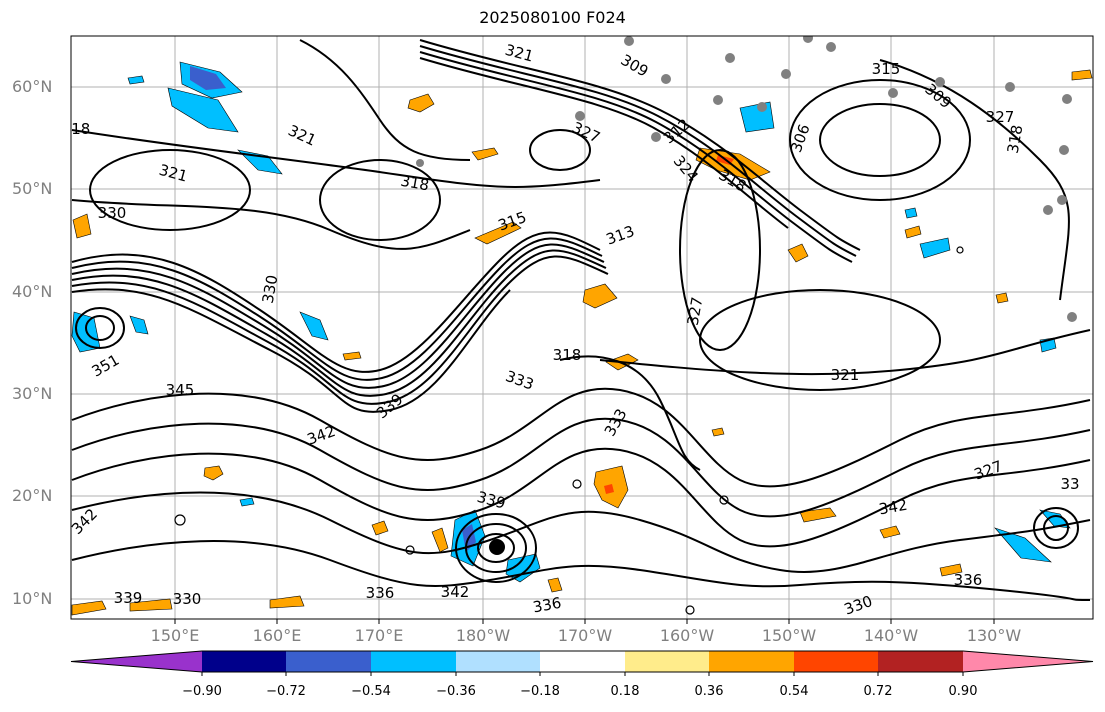 The width and height of the screenshot is (1105, 712). I want to click on lat-label: 20°N, so click(32, 495).